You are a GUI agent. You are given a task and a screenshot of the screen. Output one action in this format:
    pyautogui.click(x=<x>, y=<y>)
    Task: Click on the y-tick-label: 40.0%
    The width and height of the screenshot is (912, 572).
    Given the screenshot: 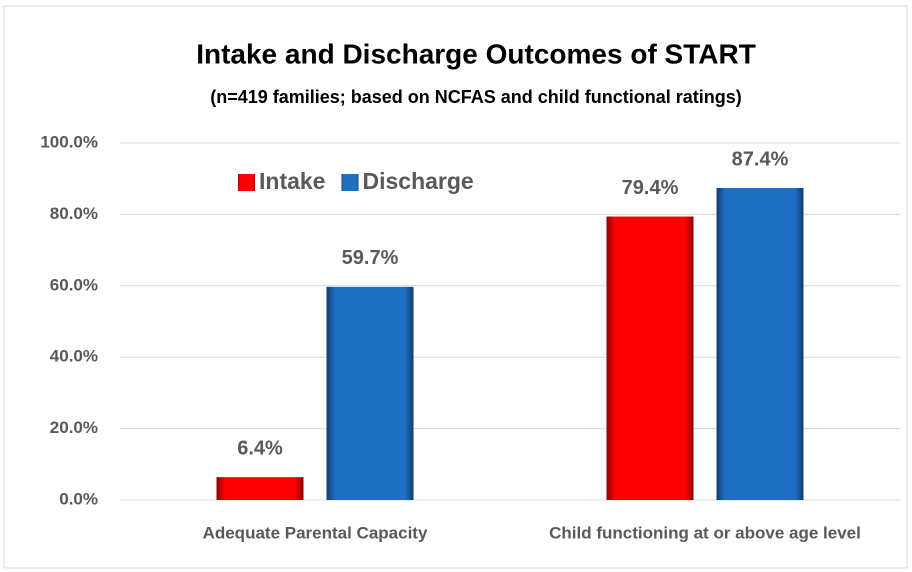 What is the action you would take?
    pyautogui.click(x=74, y=356)
    